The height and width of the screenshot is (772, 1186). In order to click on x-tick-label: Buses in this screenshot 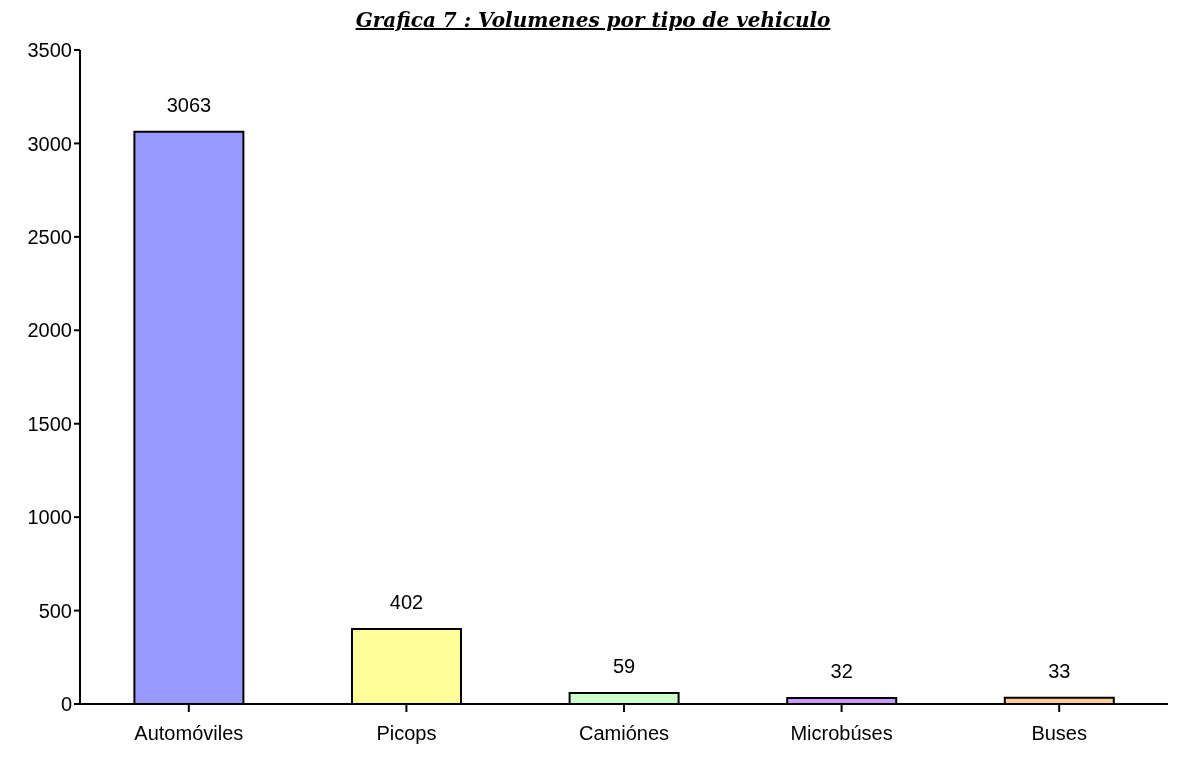, I will do `click(1059, 733)`.